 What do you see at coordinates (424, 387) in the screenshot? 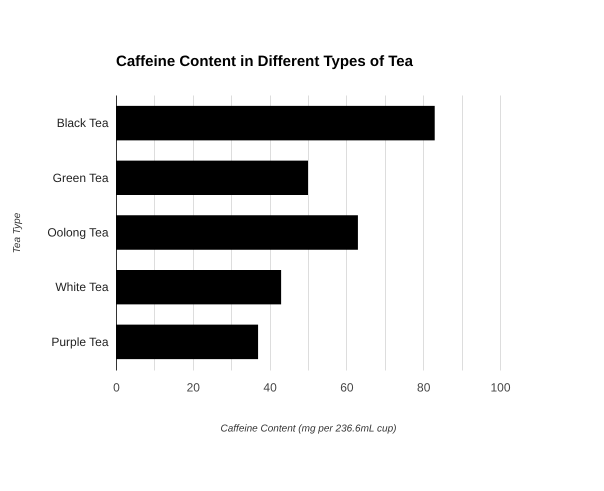
I see `x-tick-label: 80` at bounding box center [424, 387].